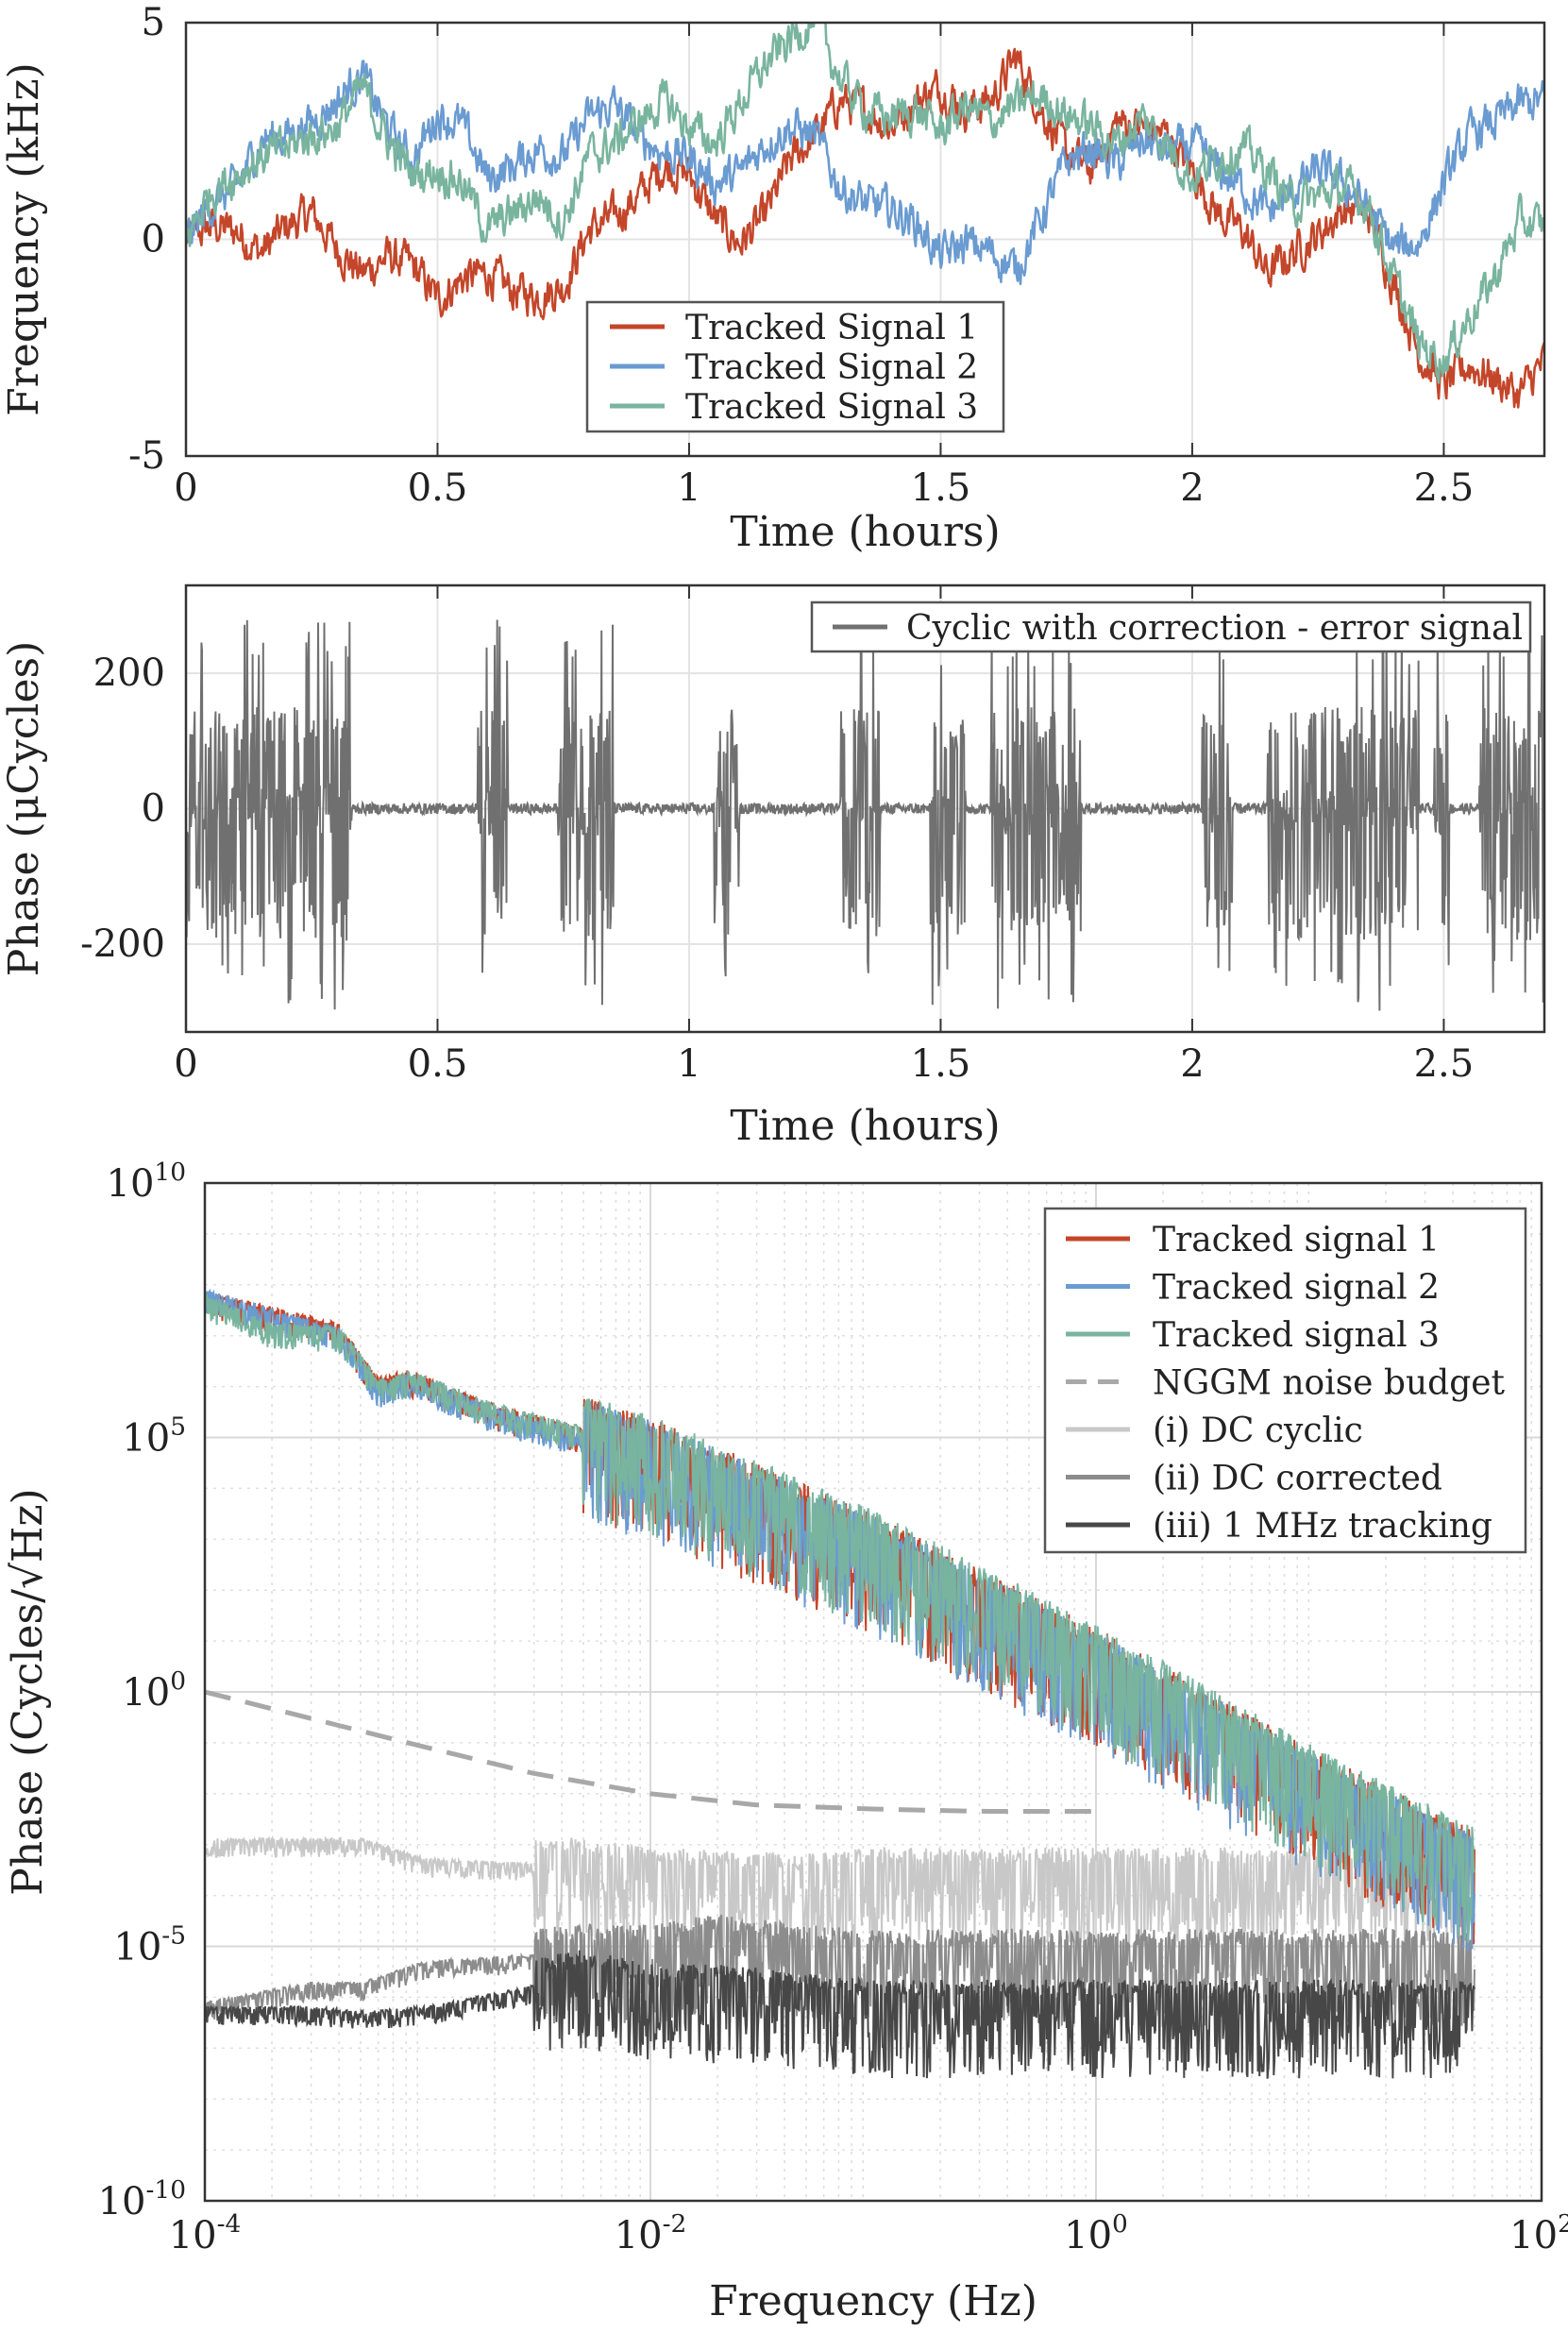 The height and width of the screenshot is (2333, 1568). Describe the element at coordinates (1322, 1526) in the screenshot. I see `legend-label: (iii) 1 MHz tracking` at that location.